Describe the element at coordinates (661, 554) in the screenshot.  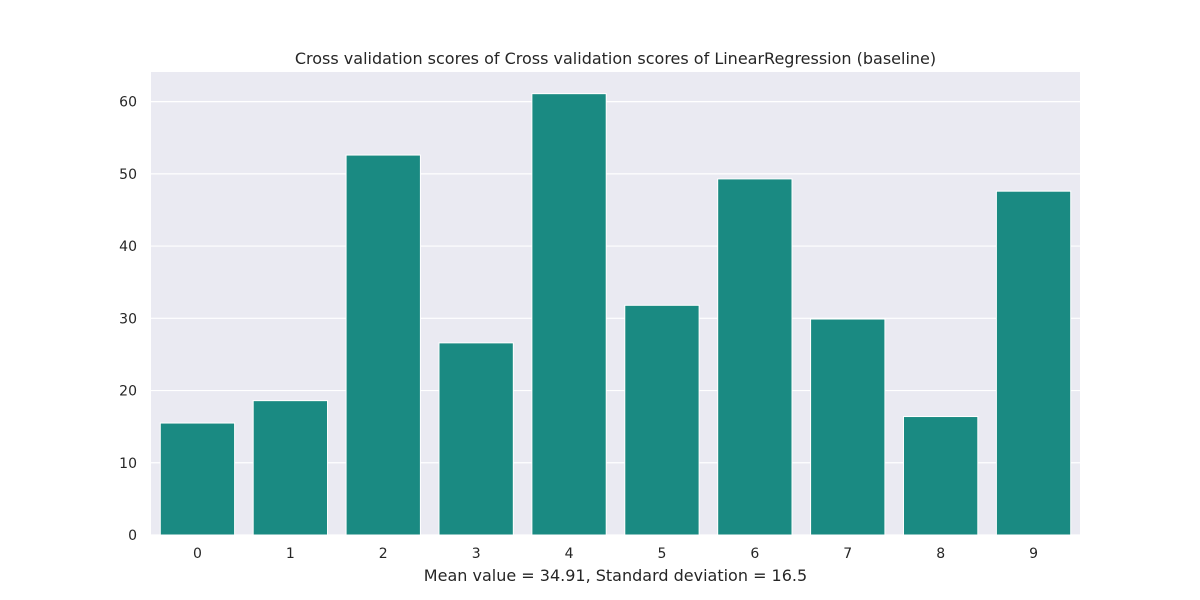
I see `x-tick-label: 5` at that location.